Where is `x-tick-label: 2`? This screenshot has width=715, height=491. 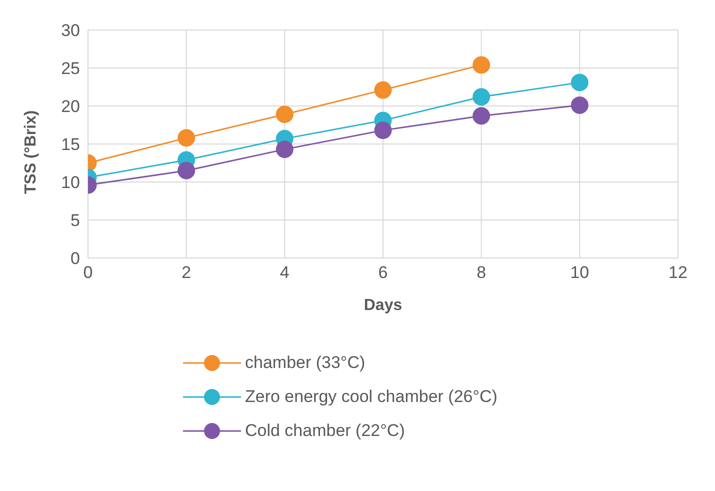 x-tick-label: 2 is located at coordinates (187, 272).